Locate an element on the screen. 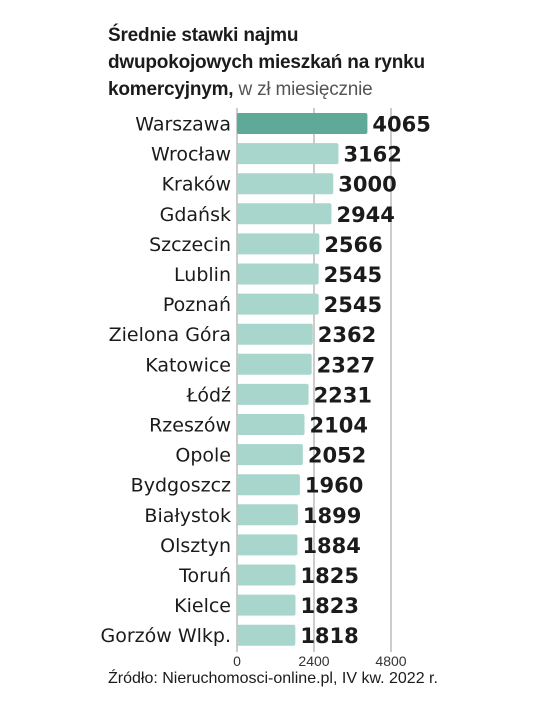 The image size is (536, 714). value-label-7: 2362 is located at coordinates (347, 335).